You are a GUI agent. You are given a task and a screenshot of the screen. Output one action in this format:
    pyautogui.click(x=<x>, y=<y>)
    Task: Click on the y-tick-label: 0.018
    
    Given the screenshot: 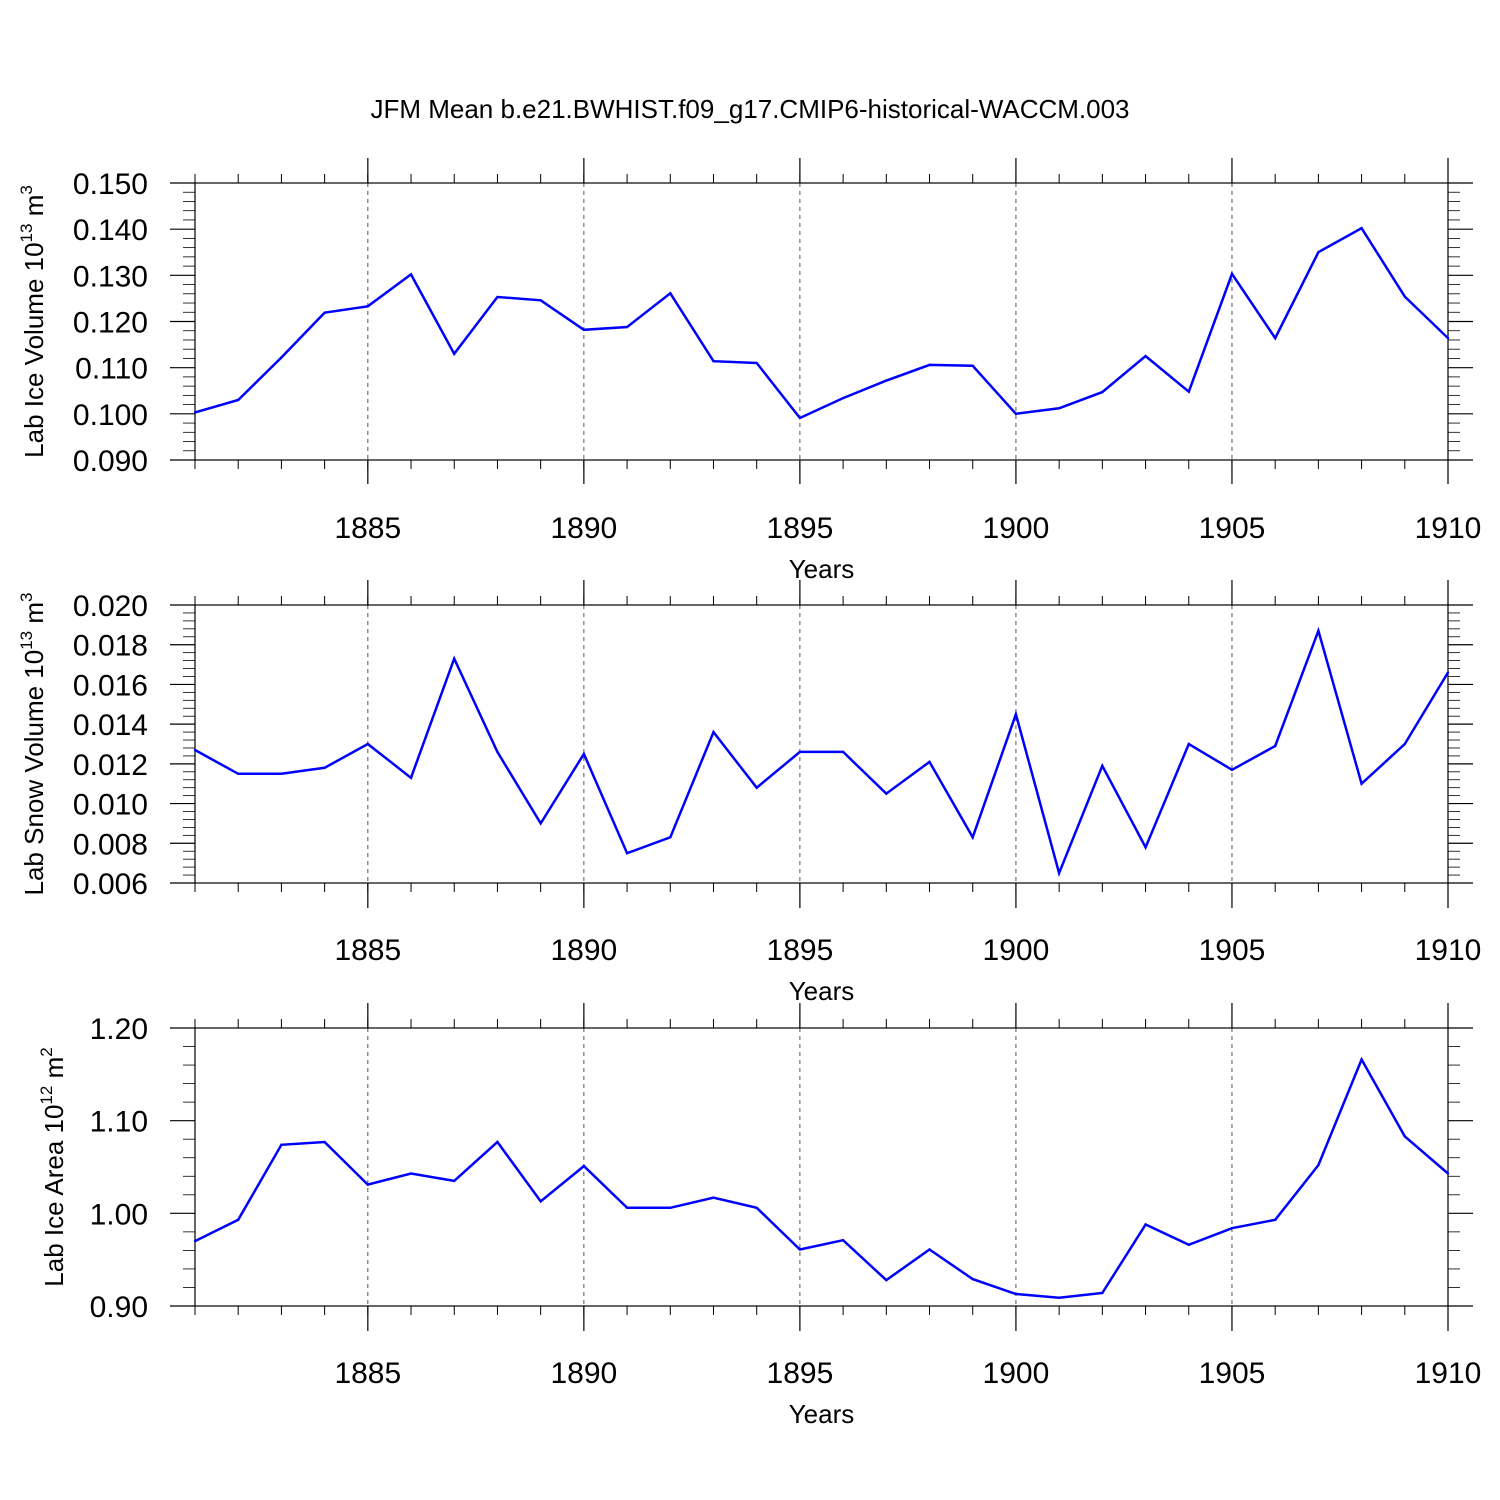 What is the action you would take?
    pyautogui.click(x=110, y=646)
    